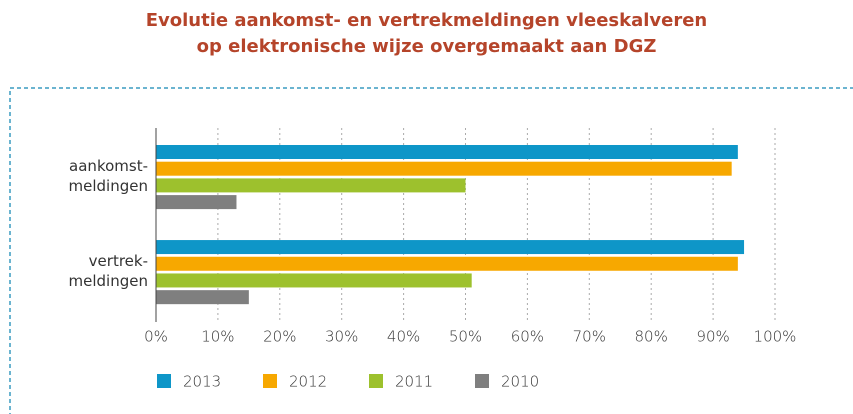  What do you see at coordinates (775, 337) in the screenshot?
I see `x-tick-label: 100%` at bounding box center [775, 337].